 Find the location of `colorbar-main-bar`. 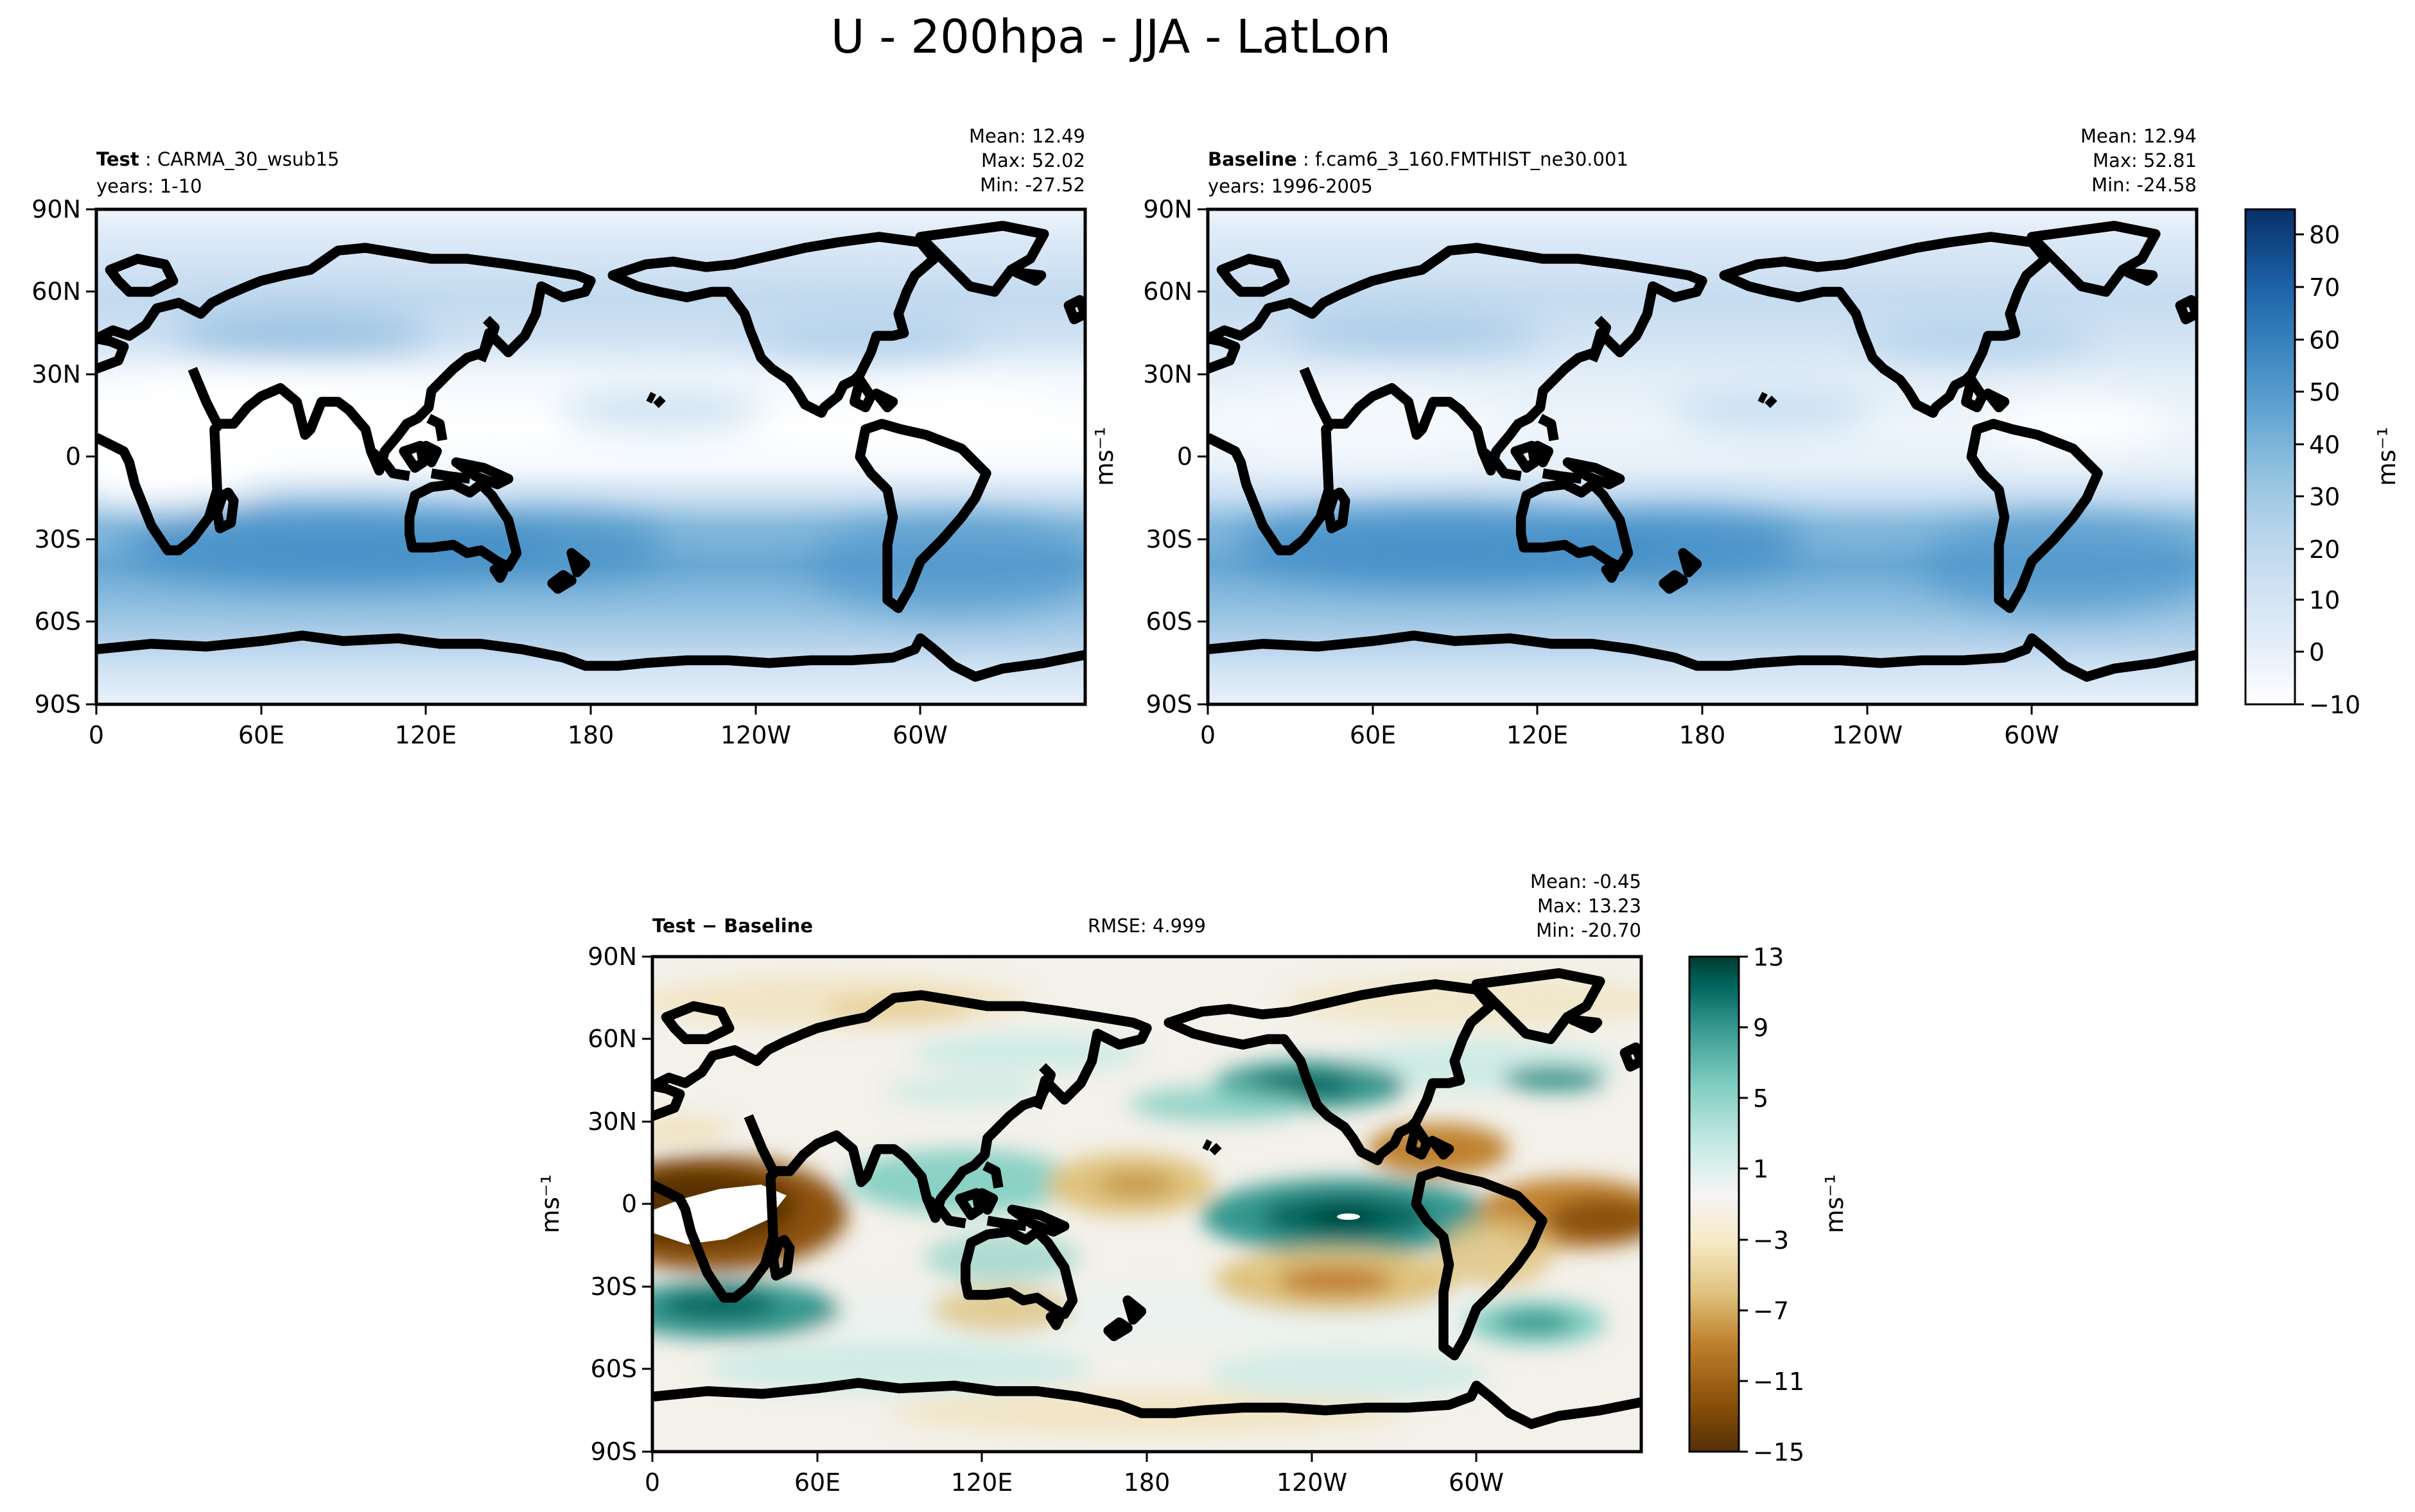

colorbar-main-bar is located at coordinates (2270, 457).